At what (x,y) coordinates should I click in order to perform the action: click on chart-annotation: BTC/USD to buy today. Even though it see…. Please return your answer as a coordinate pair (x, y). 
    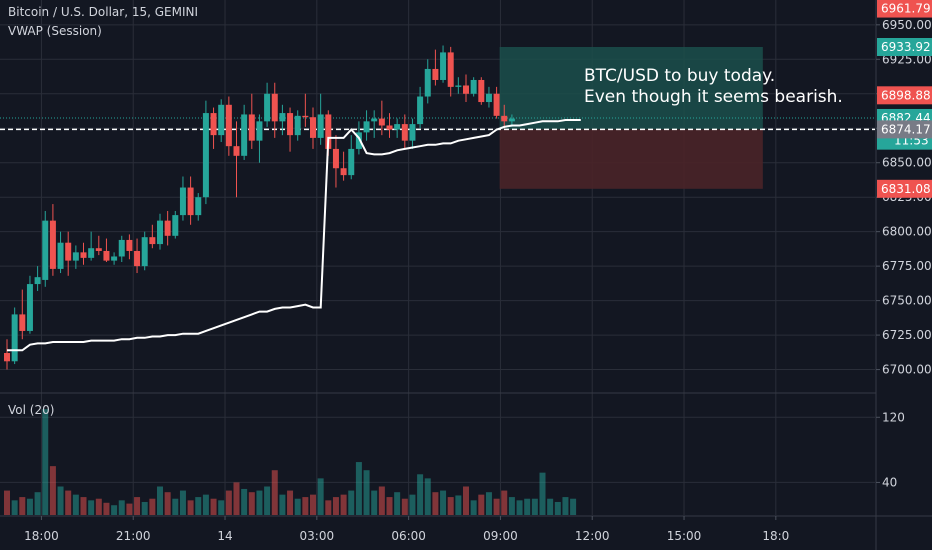
    Looking at the image, I should click on (713, 87).